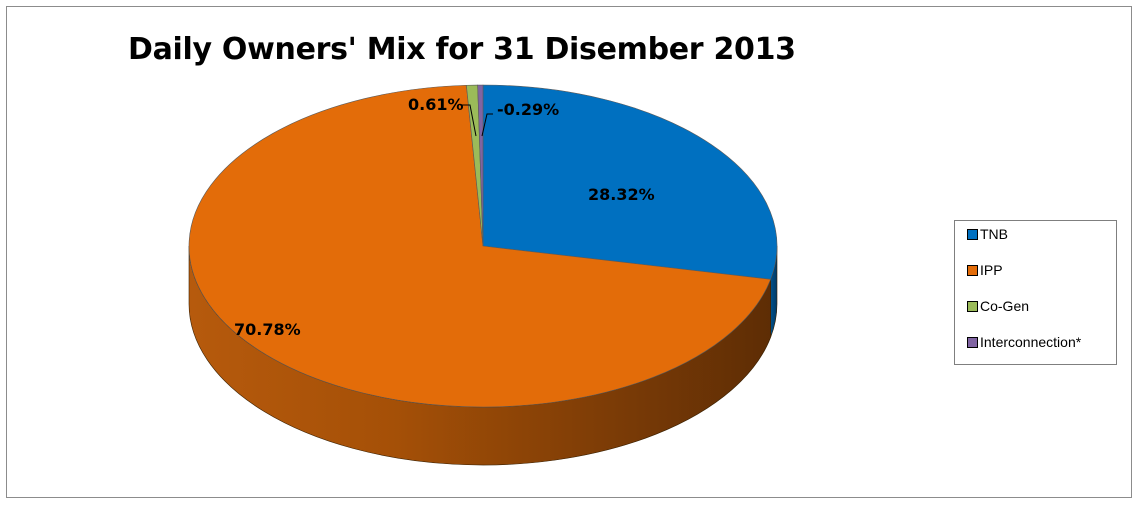  What do you see at coordinates (436, 104) in the screenshot?
I see `data-label-co-gen: 0.61%` at bounding box center [436, 104].